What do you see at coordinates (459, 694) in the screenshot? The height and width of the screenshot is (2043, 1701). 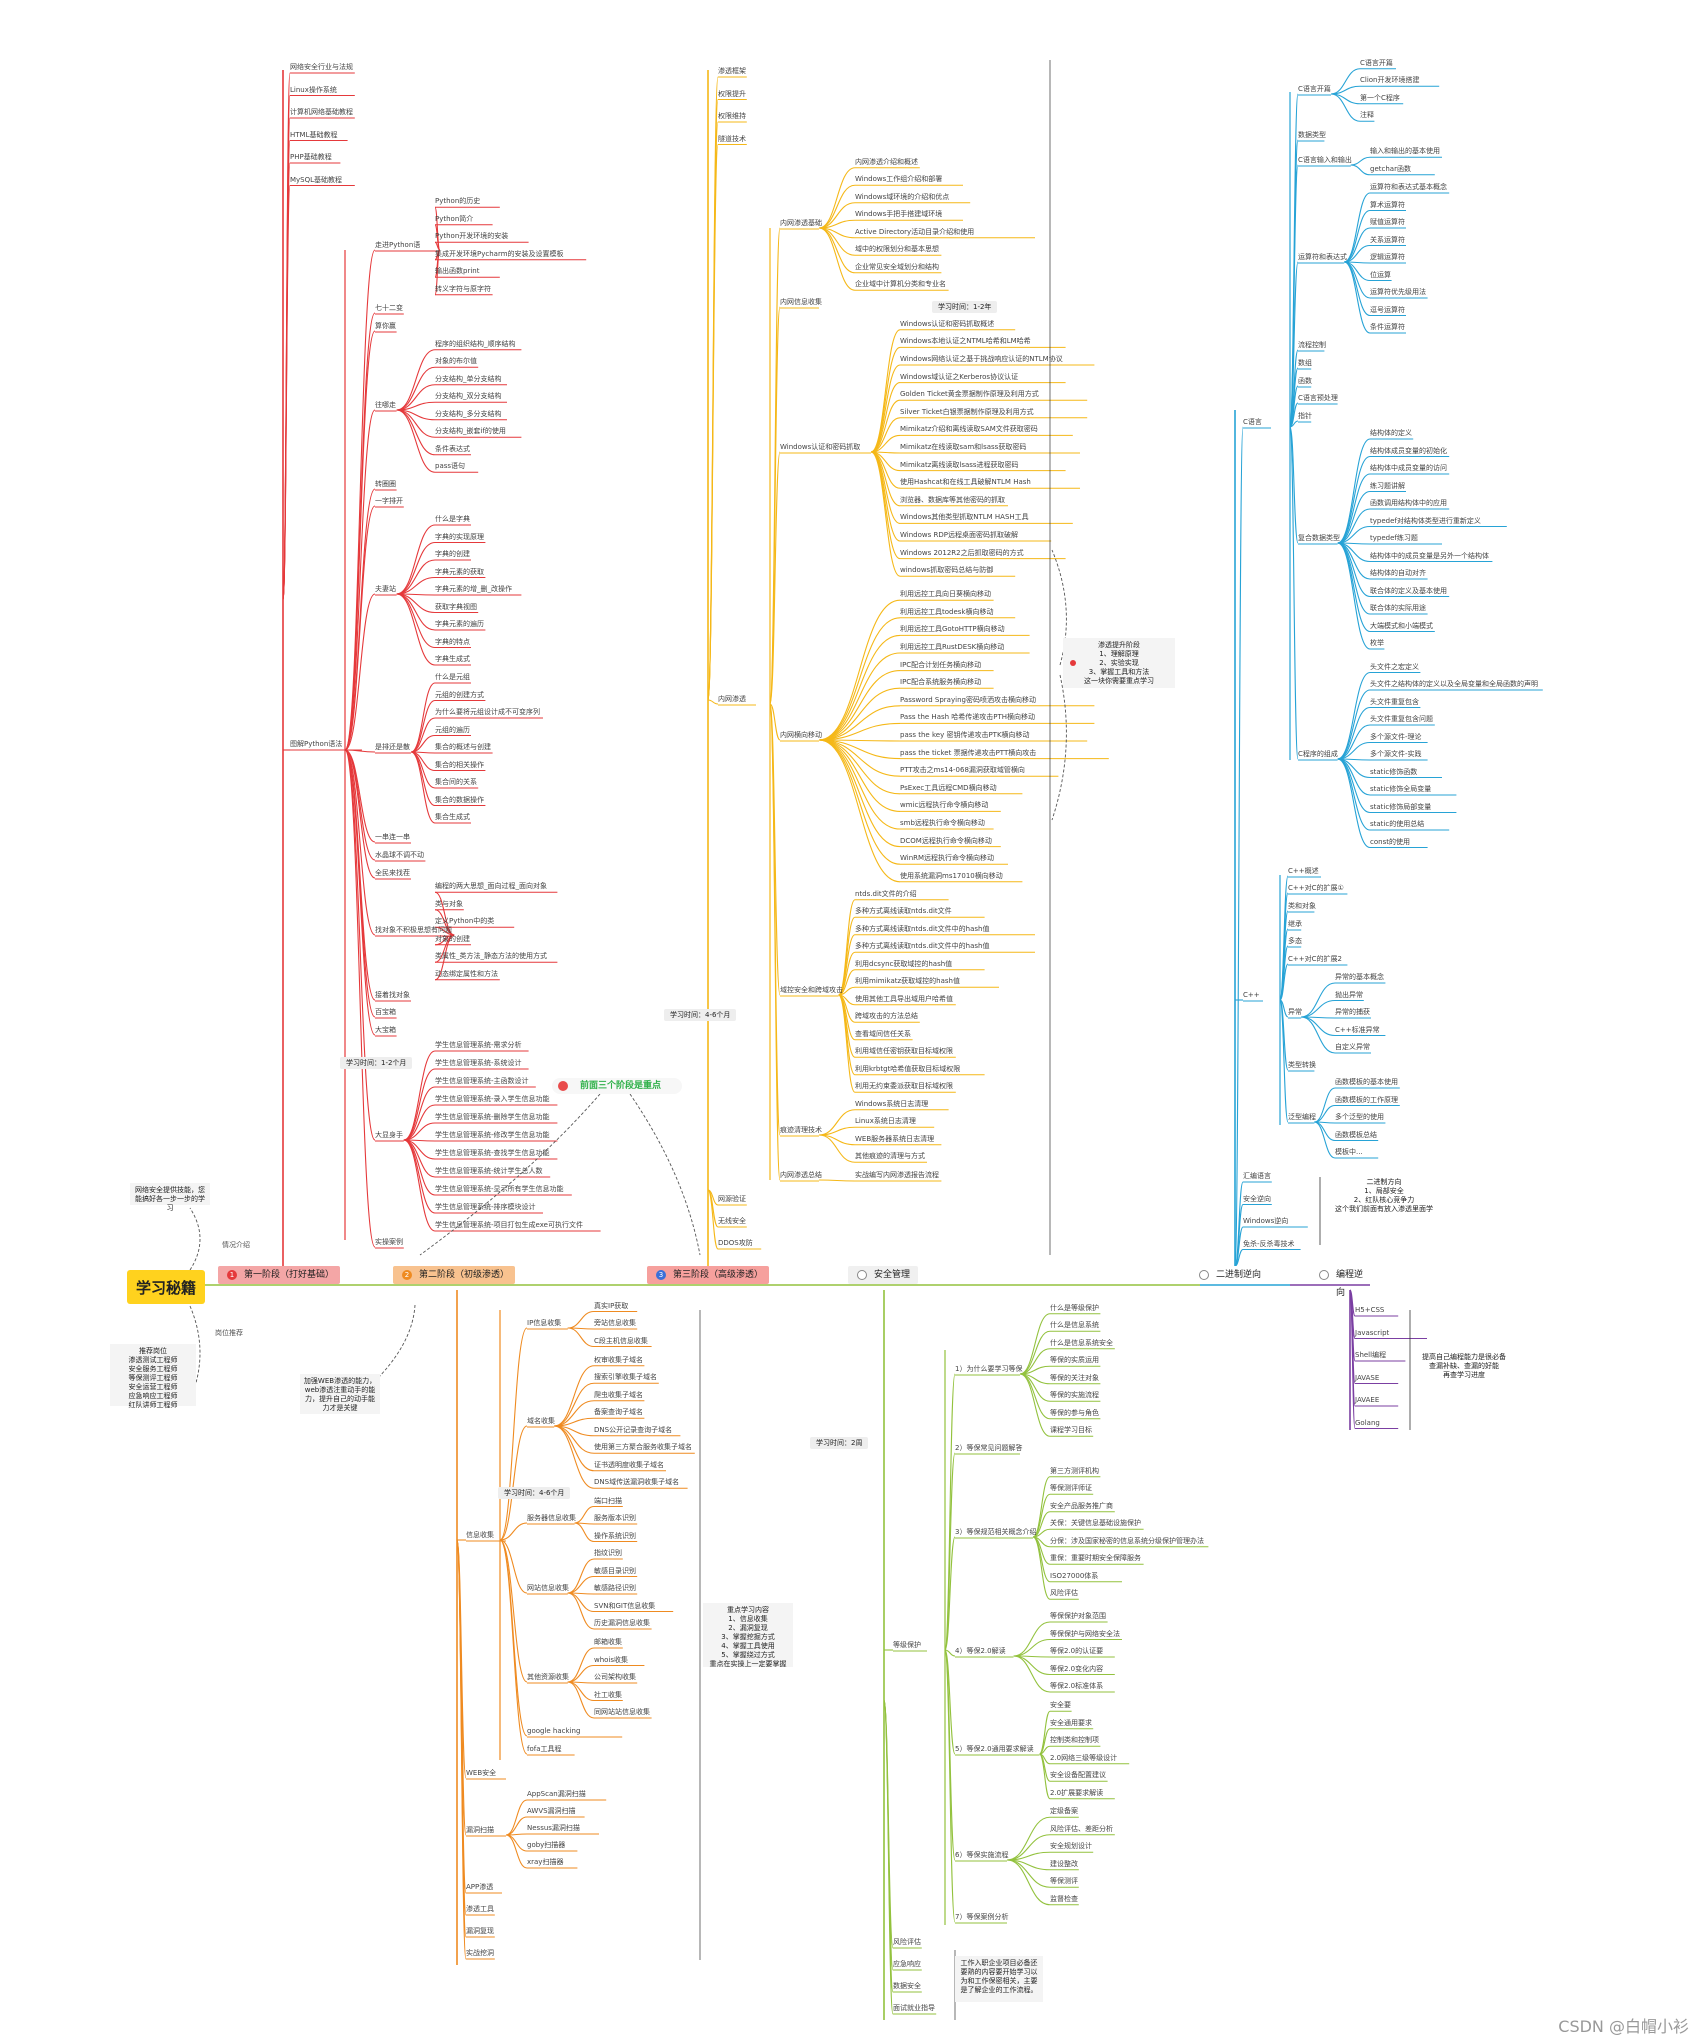 I see `s1-leaf: 元组的创建方式` at bounding box center [459, 694].